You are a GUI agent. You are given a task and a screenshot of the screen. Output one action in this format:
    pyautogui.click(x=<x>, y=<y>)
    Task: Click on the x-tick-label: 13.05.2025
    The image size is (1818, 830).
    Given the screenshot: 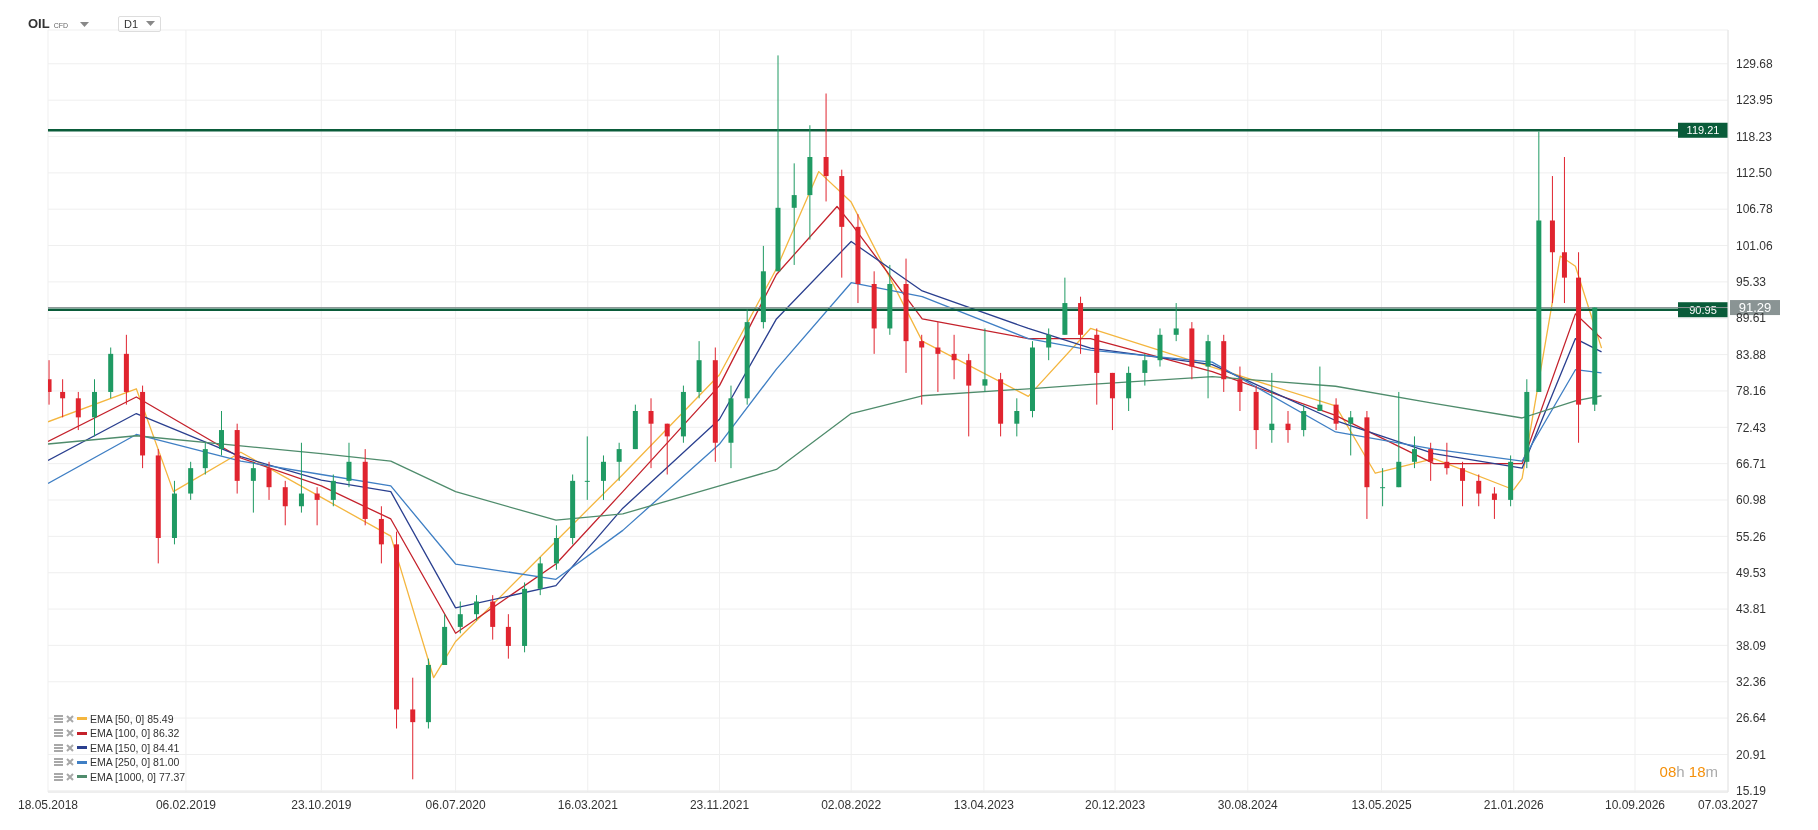 What is the action you would take?
    pyautogui.click(x=1381, y=804)
    